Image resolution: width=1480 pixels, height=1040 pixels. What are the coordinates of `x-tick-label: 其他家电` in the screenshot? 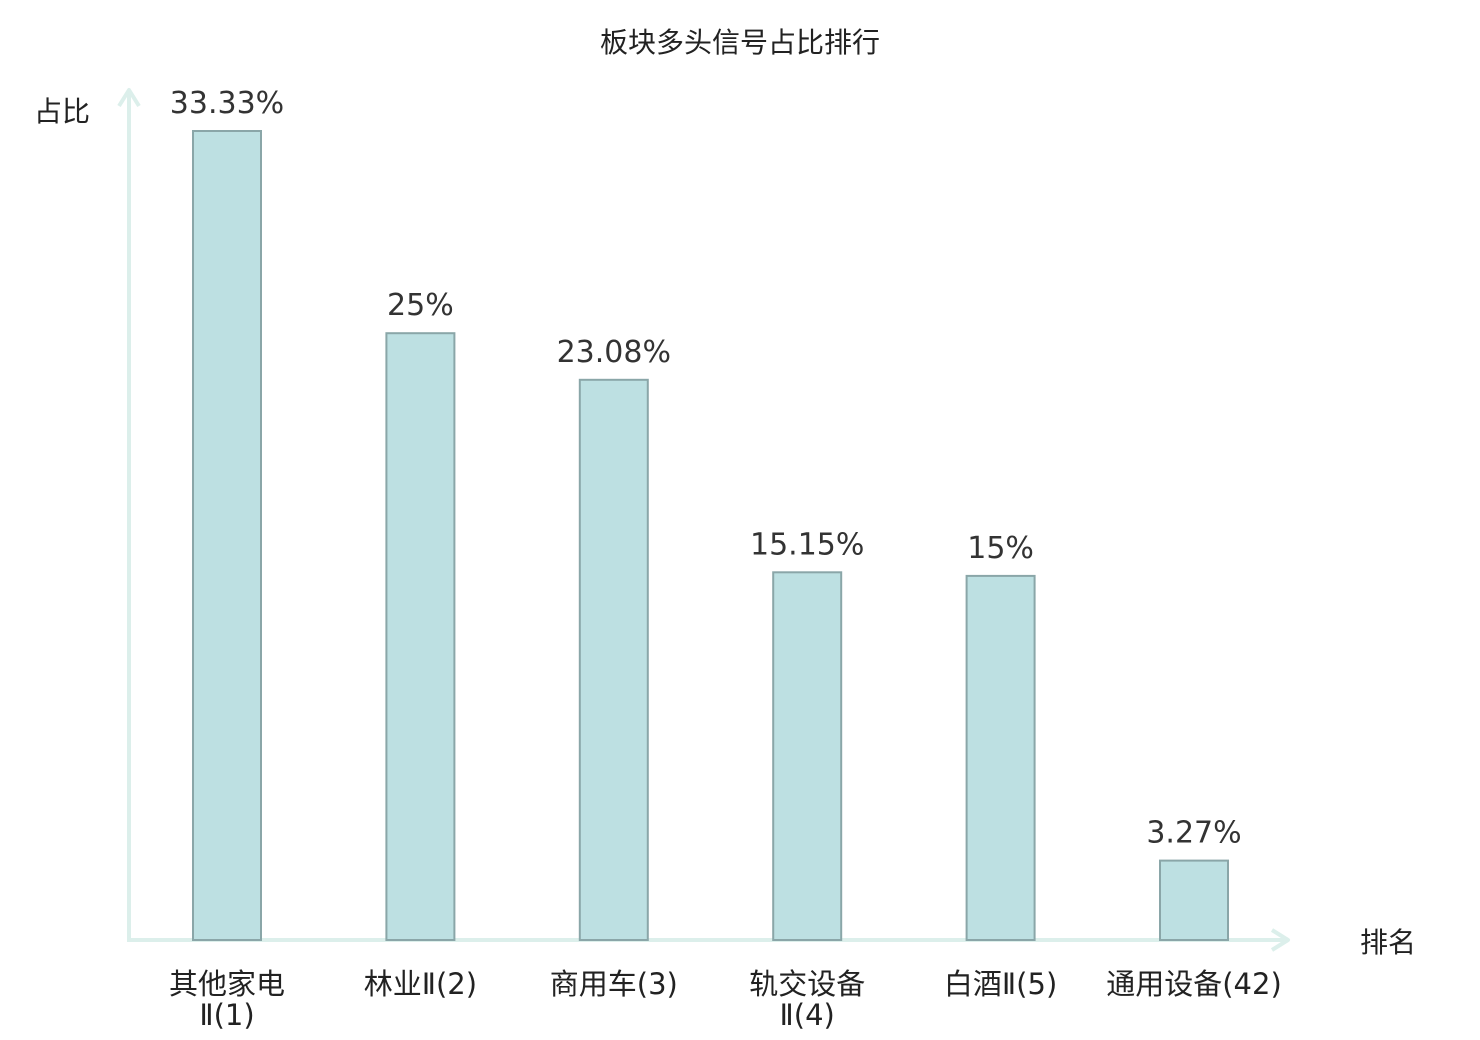 It's located at (227, 984).